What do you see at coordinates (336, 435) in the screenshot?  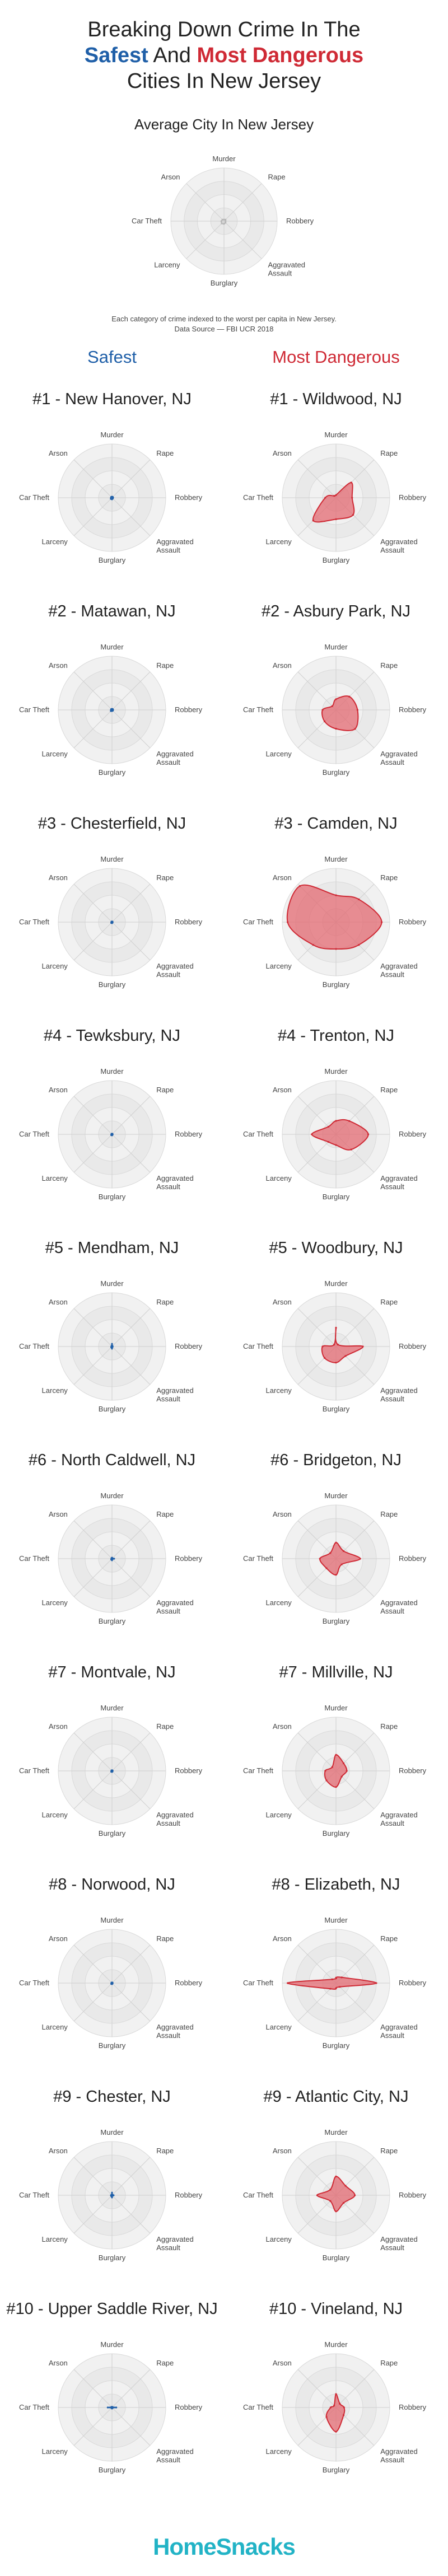 I see `most_dangerous-1-axis-label-murder: Murder` at bounding box center [336, 435].